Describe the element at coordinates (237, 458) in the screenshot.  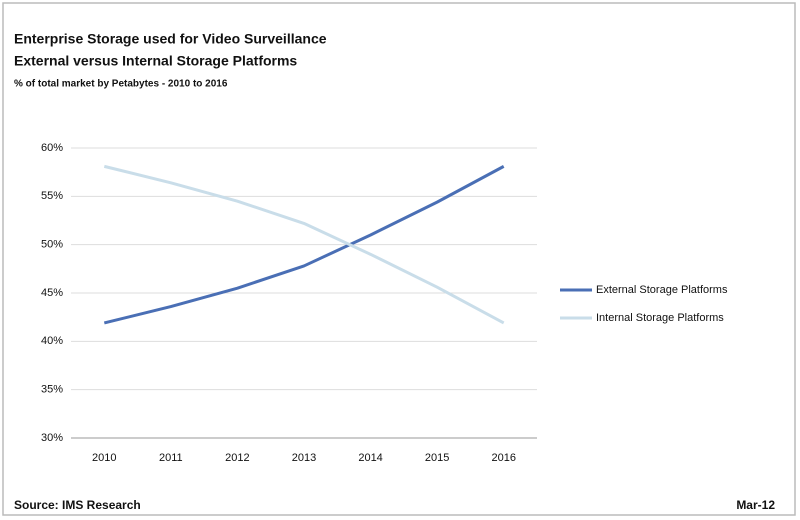
I see `x-tick-label: 2012` at that location.